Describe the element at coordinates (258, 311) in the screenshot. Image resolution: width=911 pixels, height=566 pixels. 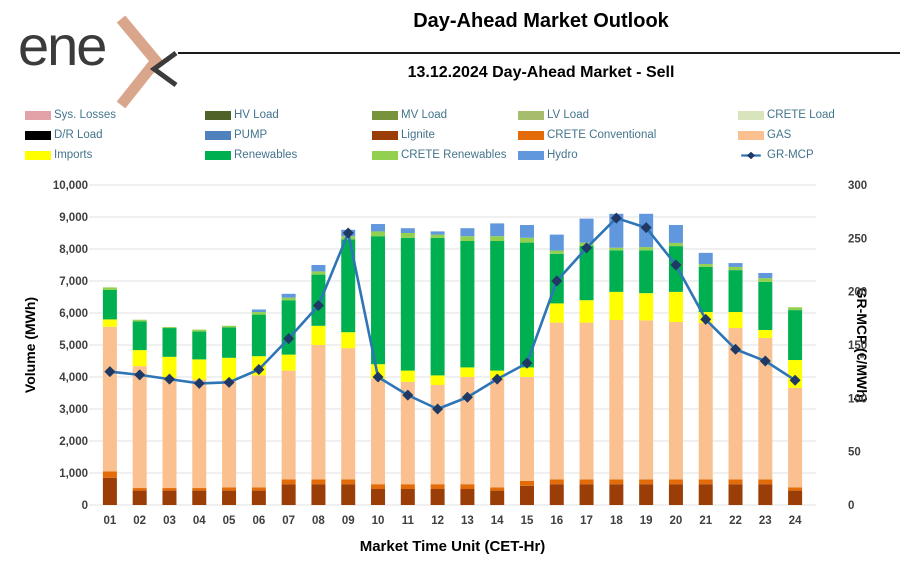
I see `bar-hydro-h06` at that location.